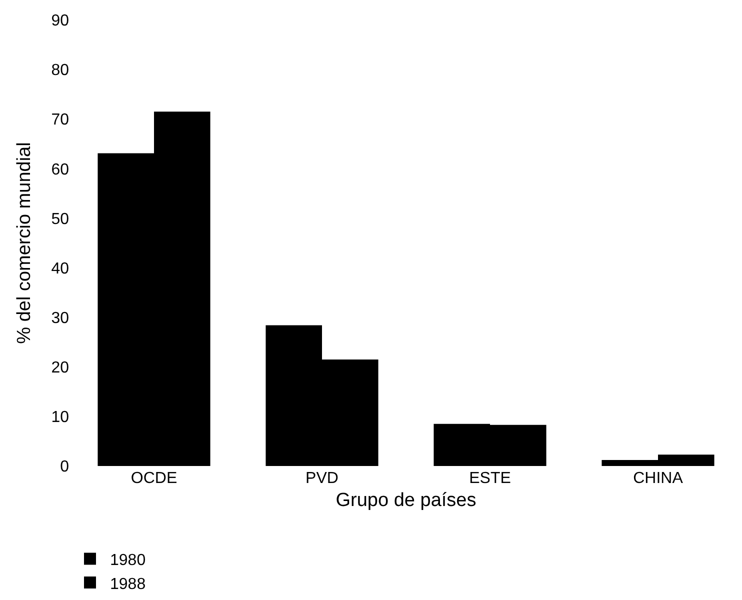  Describe the element at coordinates (128, 560) in the screenshot. I see `legend-label: 1980` at that location.